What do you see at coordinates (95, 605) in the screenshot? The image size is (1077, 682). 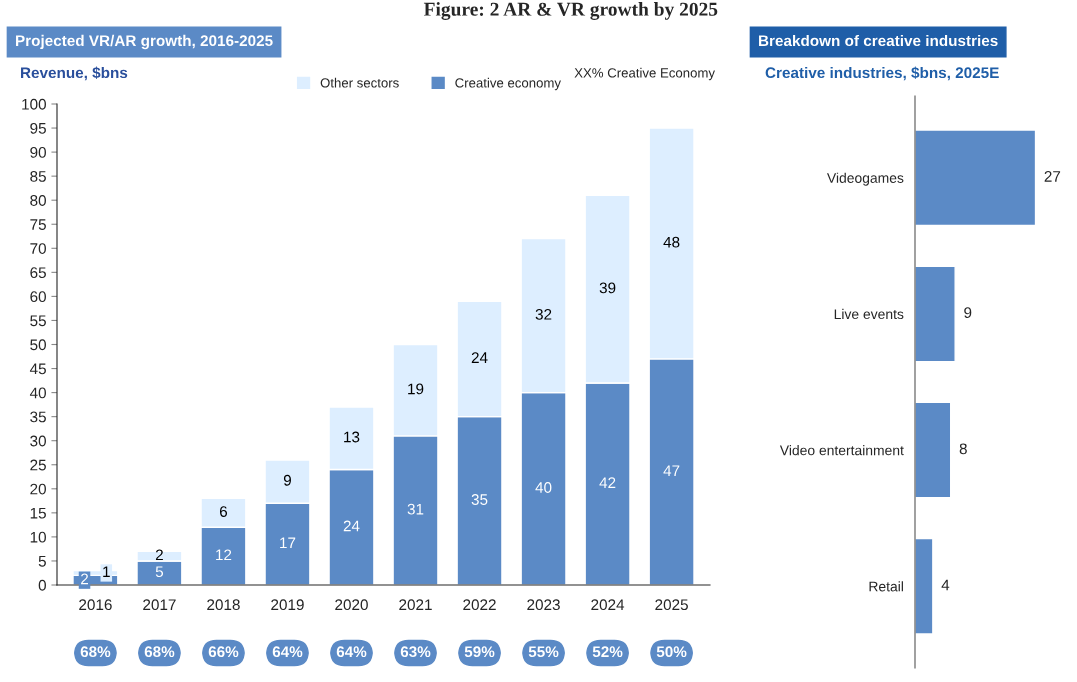 I see `x-tick-label: 2016` at bounding box center [95, 605].